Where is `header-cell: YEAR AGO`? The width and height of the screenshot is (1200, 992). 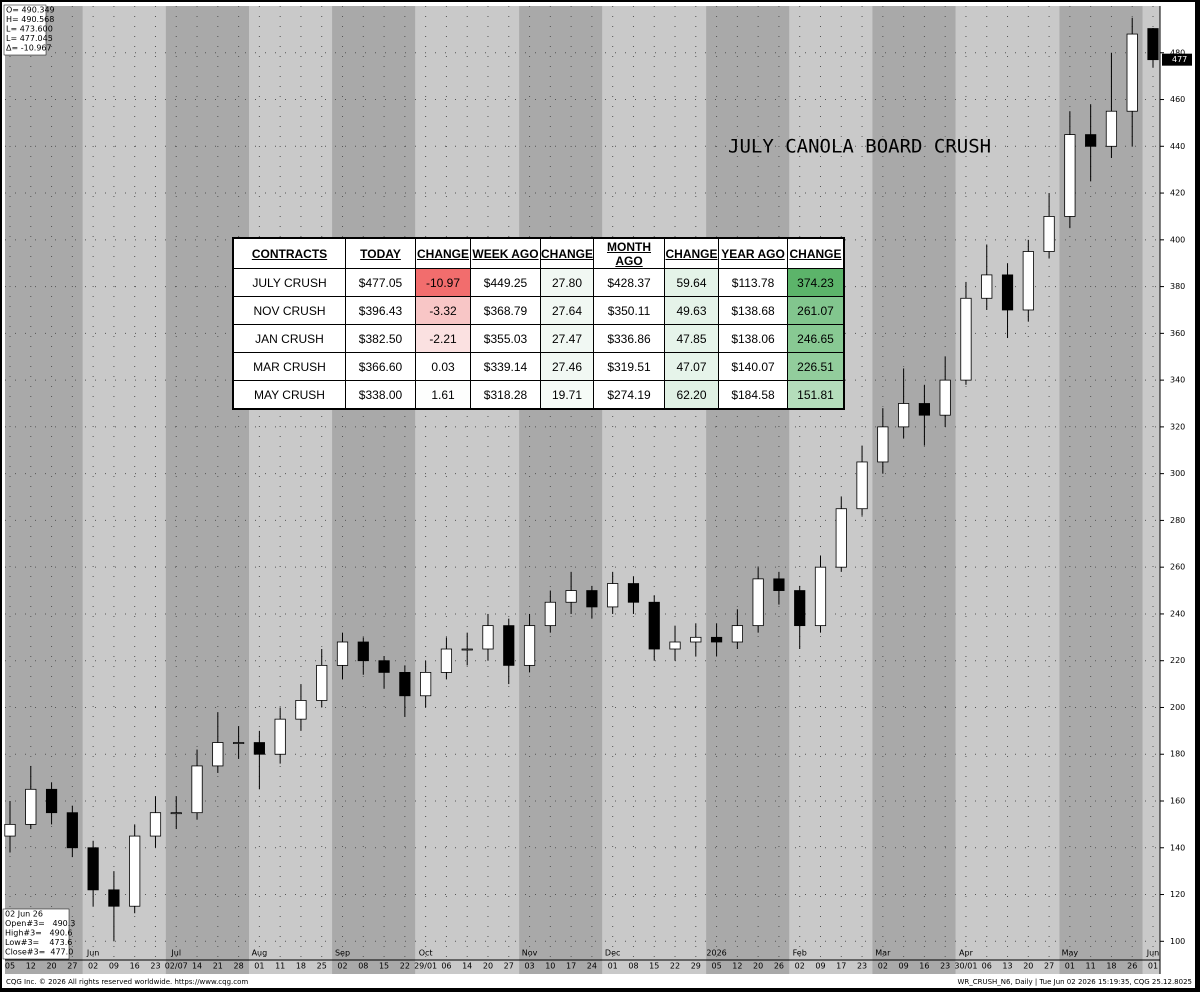 header-cell: YEAR AGO is located at coordinates (753, 253).